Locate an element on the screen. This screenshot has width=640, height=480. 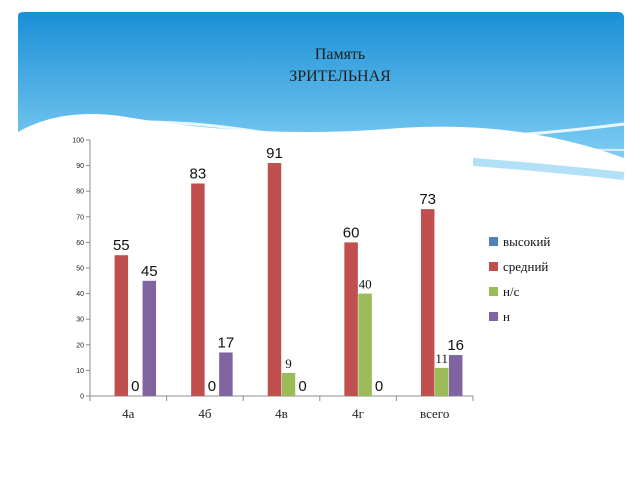
y-tick-label: 80 is located at coordinates (80, 192).